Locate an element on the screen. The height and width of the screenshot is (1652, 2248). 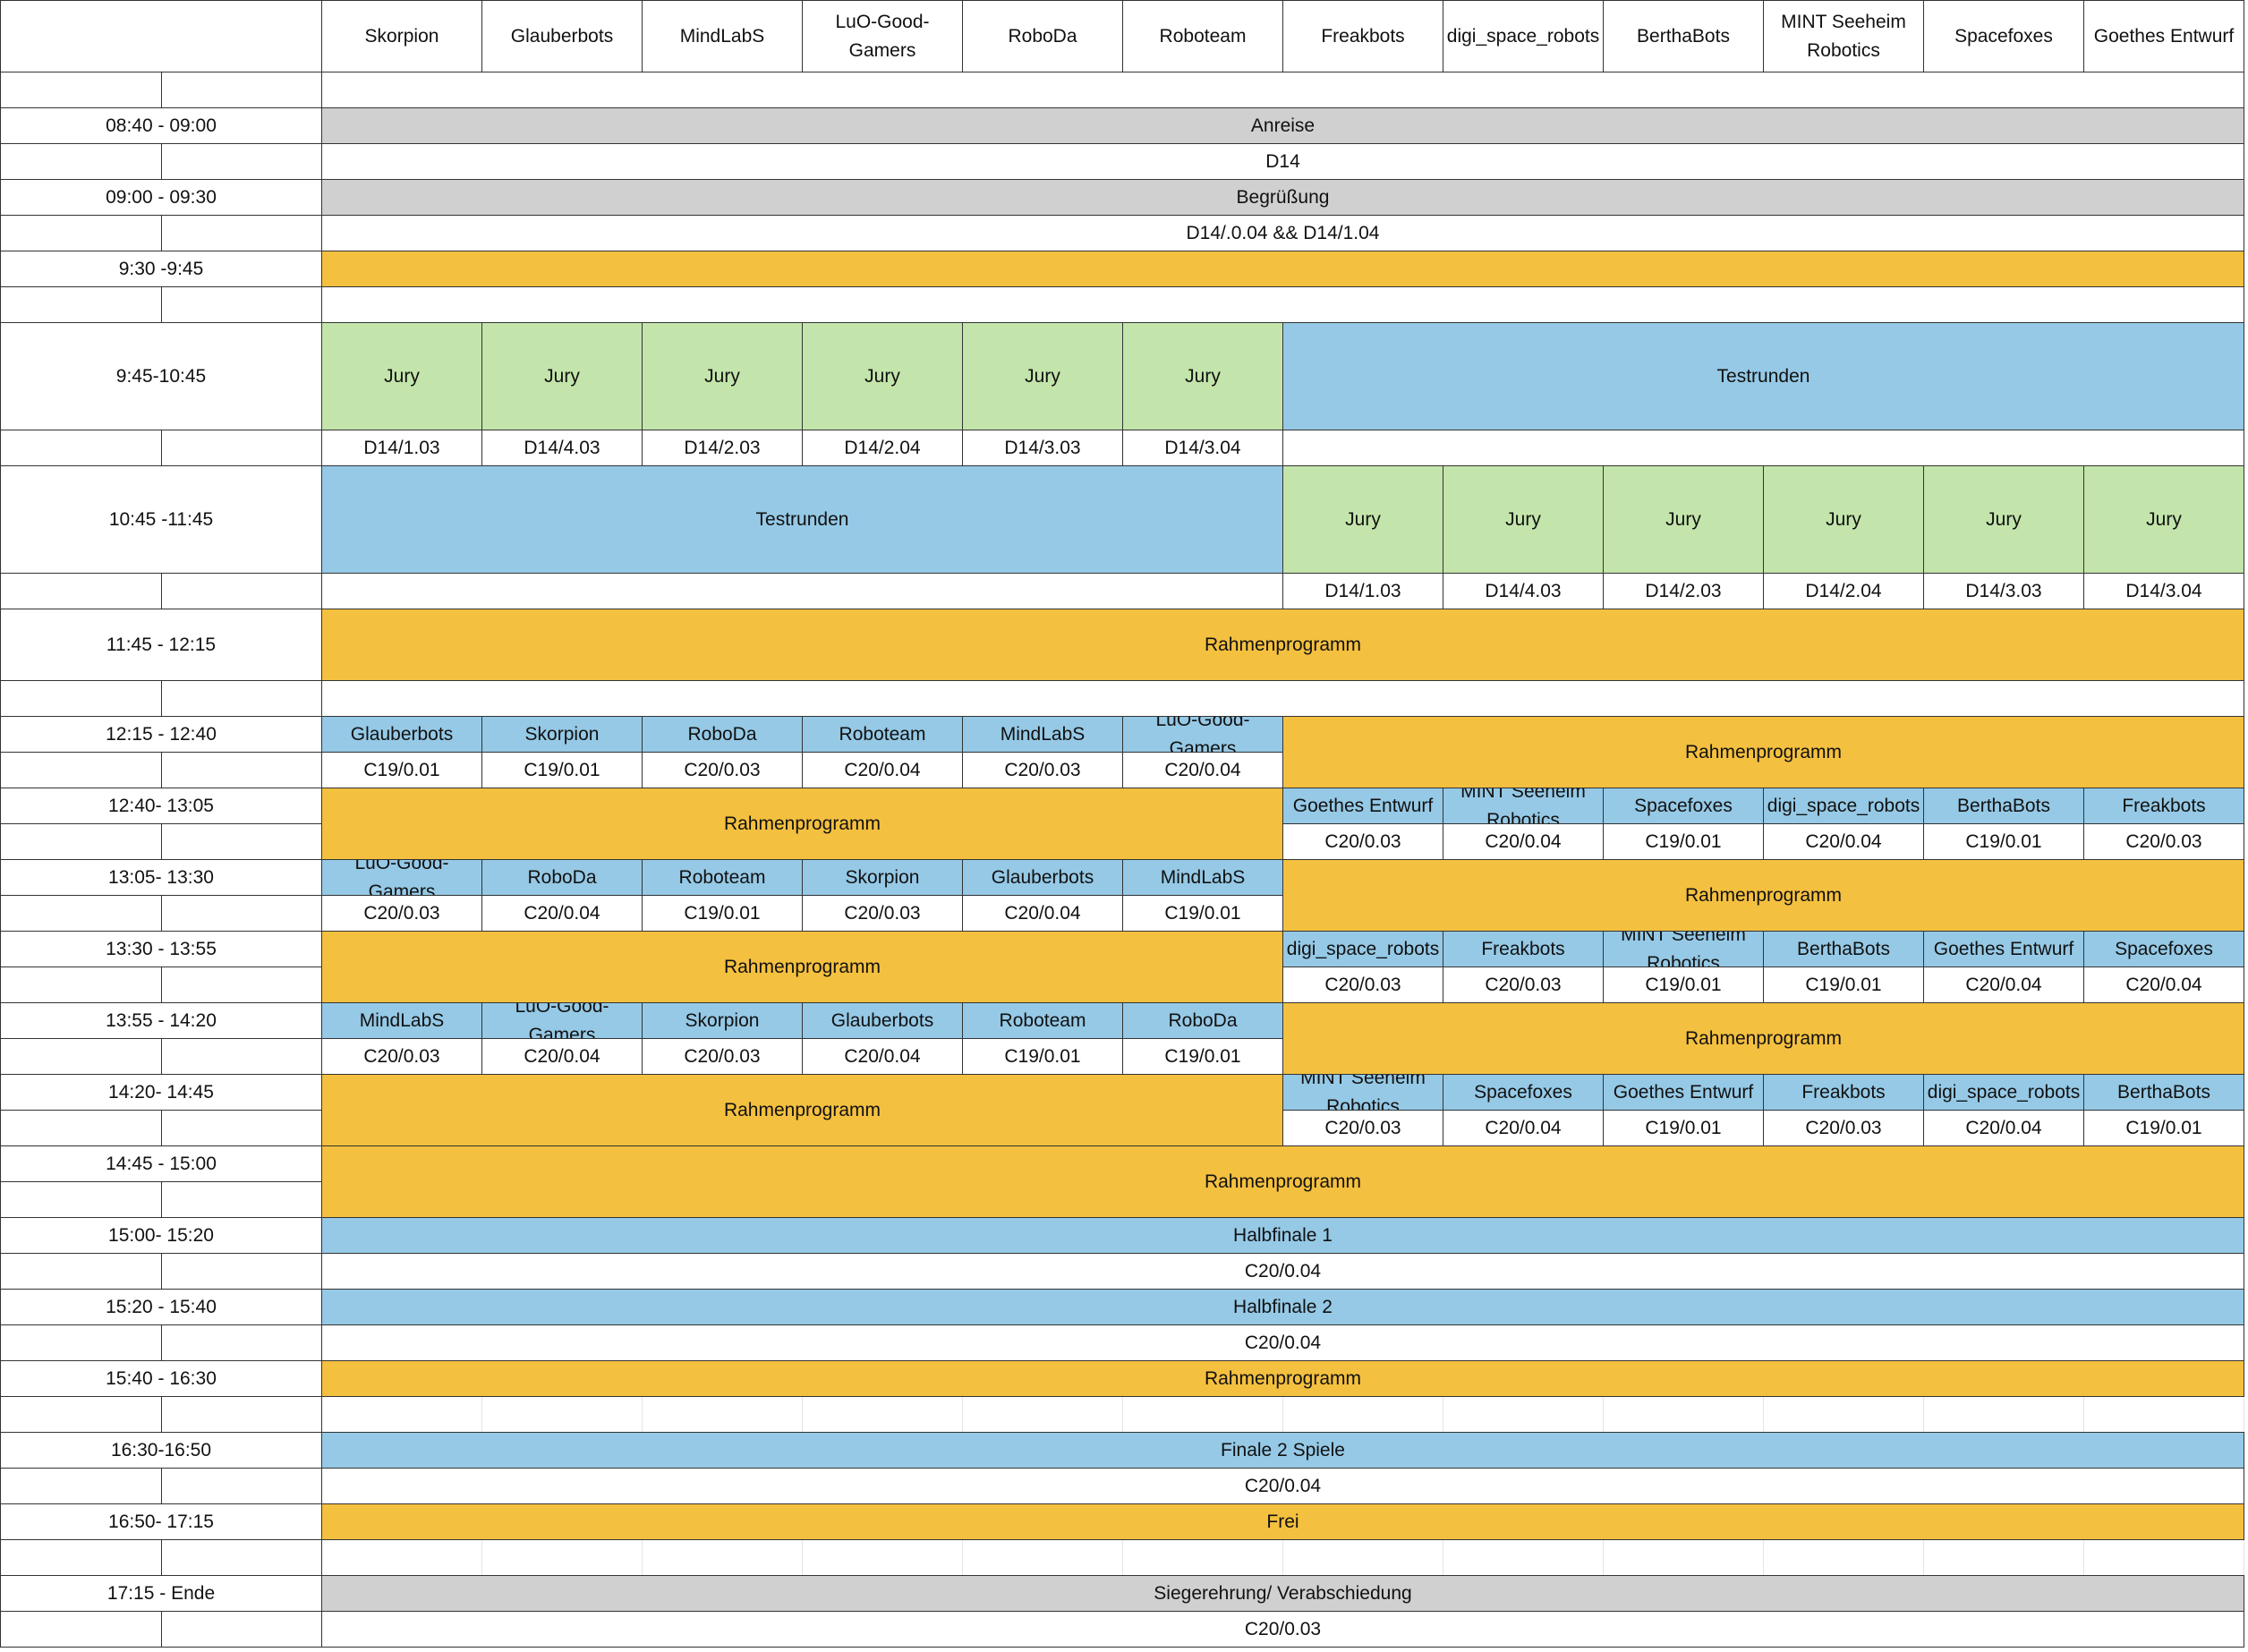
schedule-cell: Roboteam is located at coordinates (722, 877).